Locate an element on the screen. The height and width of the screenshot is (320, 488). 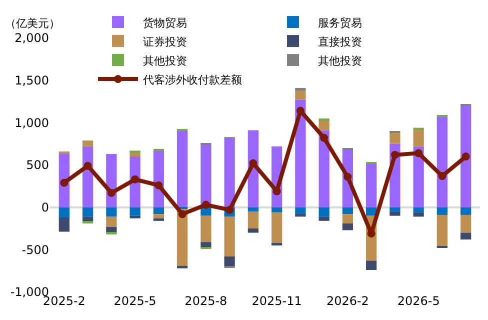
y-tick-label: 1,500 is located at coordinates (31, 81).